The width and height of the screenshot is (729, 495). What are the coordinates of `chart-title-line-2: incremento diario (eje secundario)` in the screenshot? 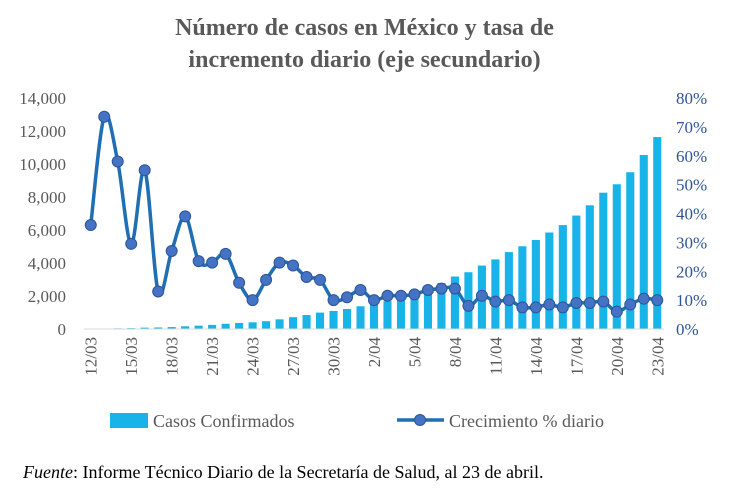 It's located at (364, 60).